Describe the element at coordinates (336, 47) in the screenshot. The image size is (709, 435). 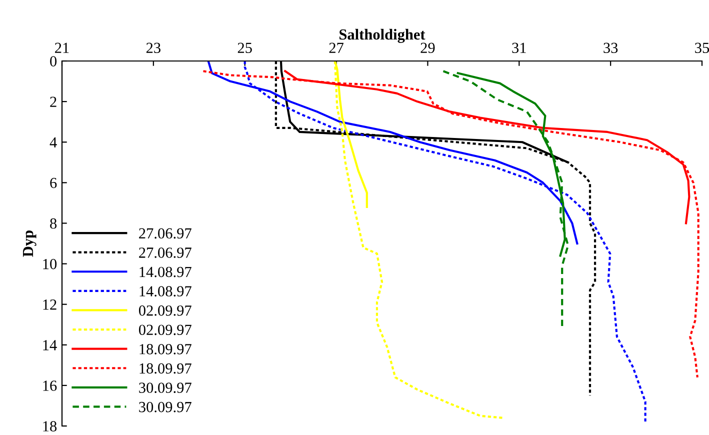
I see `x-tick-label: 27` at that location.